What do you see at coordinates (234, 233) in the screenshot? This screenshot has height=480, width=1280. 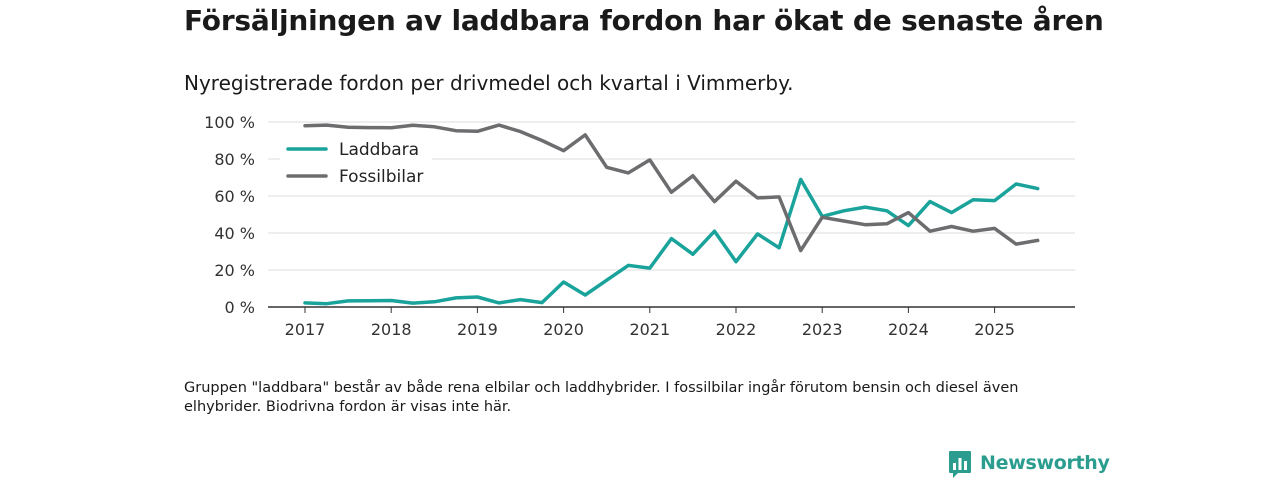 I see `y-tick-label: 40 %` at bounding box center [234, 233].